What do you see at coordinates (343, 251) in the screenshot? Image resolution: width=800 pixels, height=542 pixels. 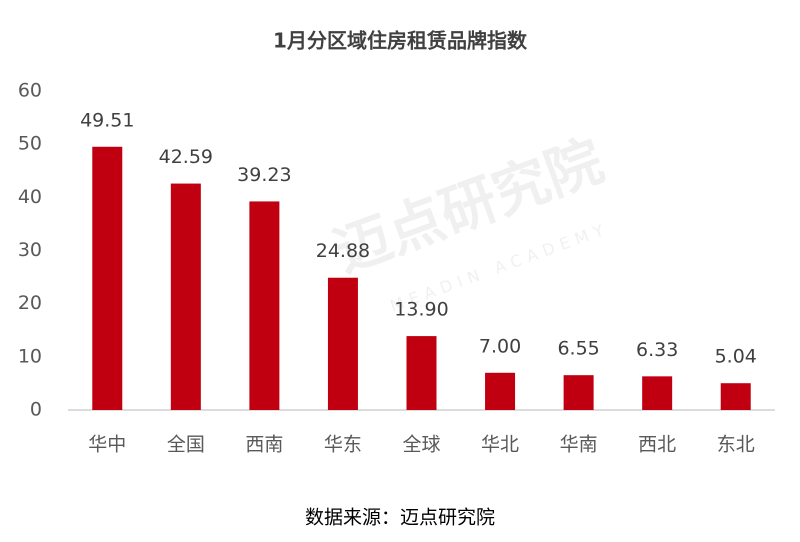 I see `value-label: 24.88` at bounding box center [343, 251].